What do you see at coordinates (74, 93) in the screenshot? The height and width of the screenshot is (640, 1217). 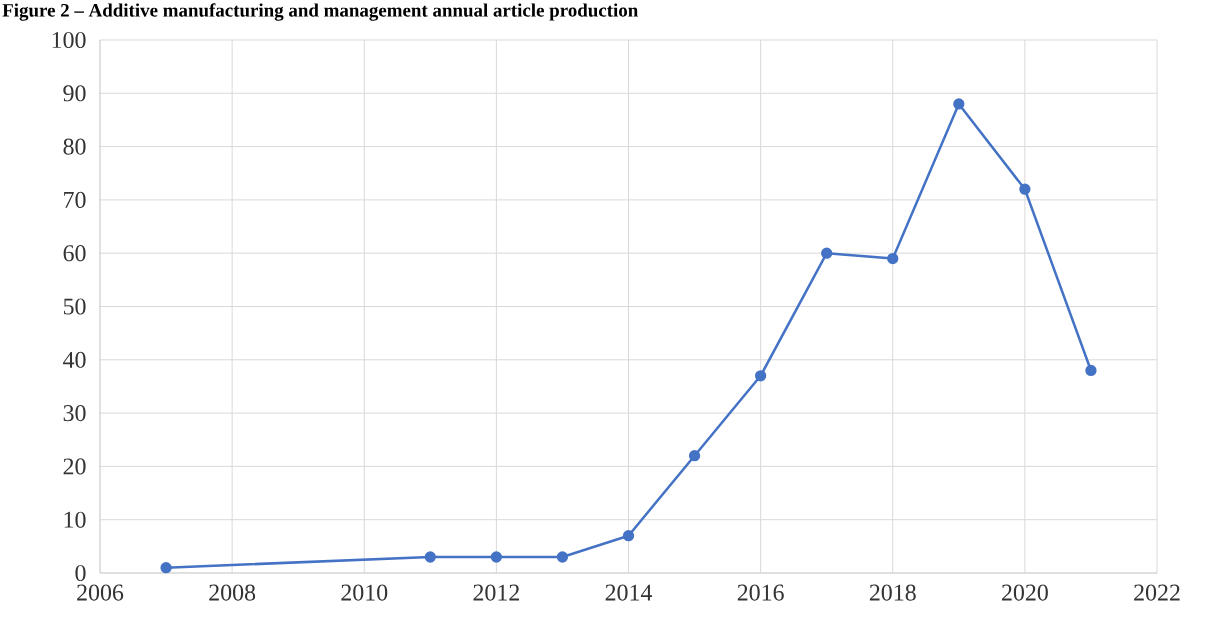 I see `y-tick-label: 90` at bounding box center [74, 93].